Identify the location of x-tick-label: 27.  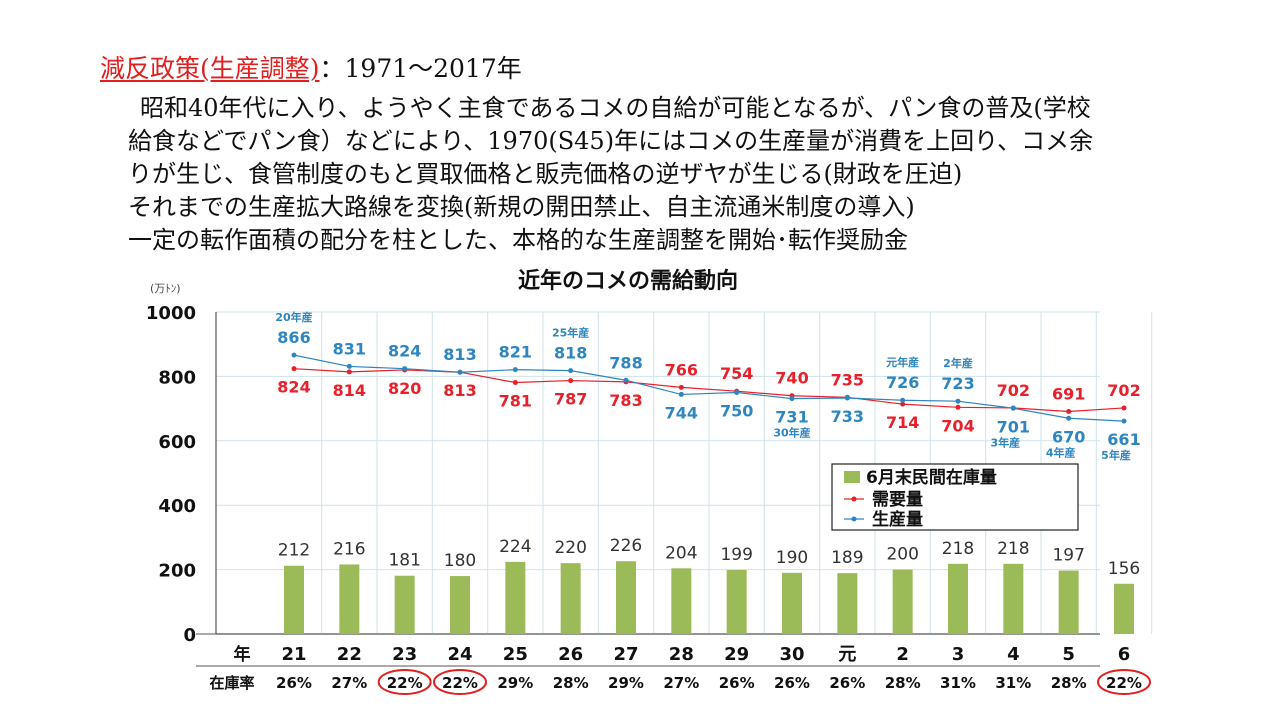
(625, 654).